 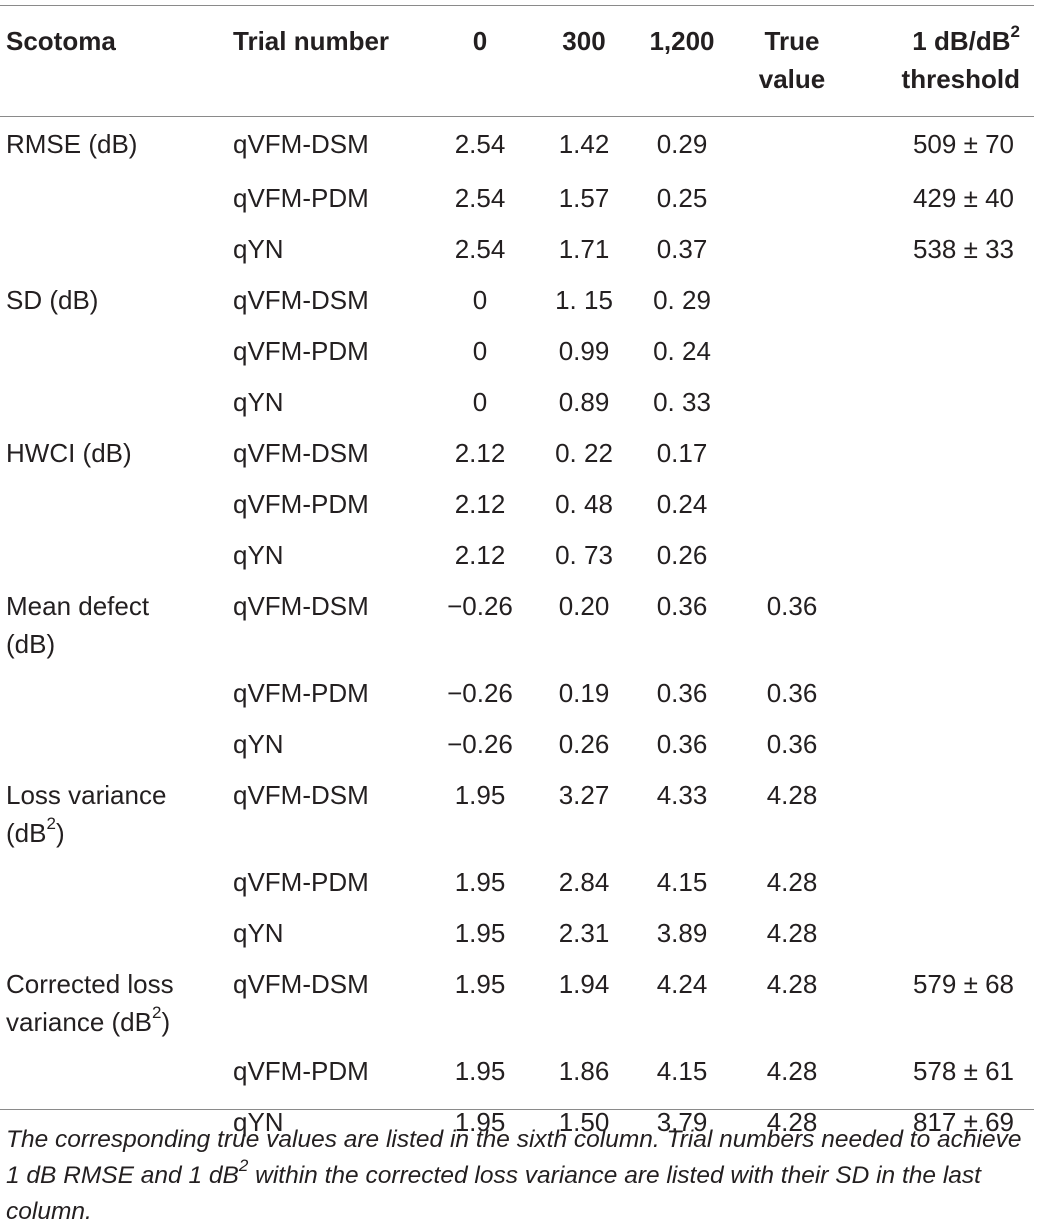 I want to click on value-1200: 0. 29, so click(x=682, y=300).